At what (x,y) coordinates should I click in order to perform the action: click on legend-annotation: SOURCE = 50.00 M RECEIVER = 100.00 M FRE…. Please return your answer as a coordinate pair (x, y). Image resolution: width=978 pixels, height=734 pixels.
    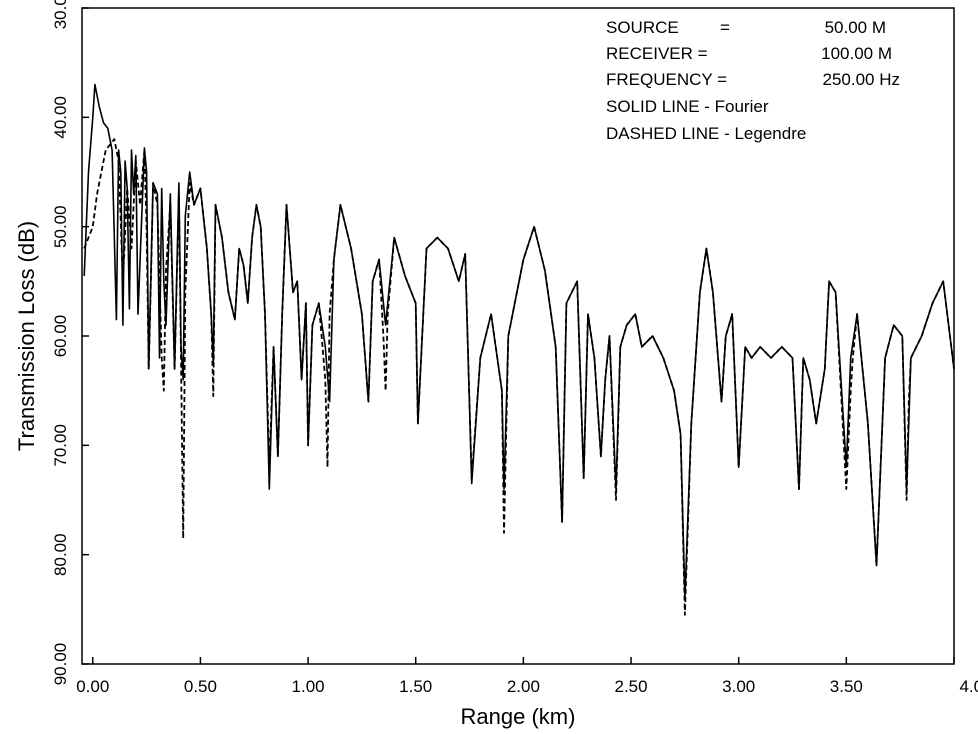
    Looking at the image, I should click on (753, 80).